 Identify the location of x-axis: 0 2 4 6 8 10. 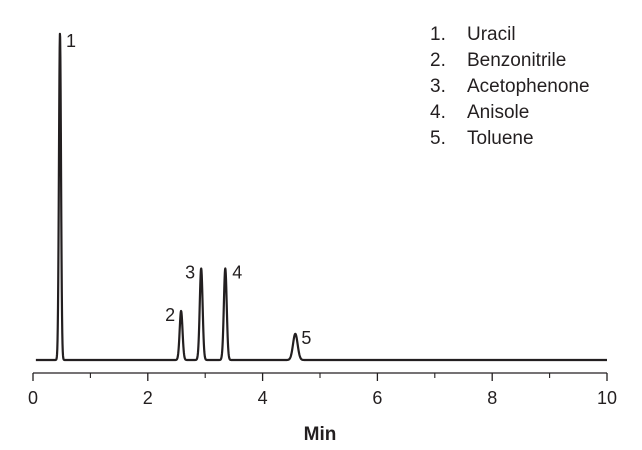
(322, 390).